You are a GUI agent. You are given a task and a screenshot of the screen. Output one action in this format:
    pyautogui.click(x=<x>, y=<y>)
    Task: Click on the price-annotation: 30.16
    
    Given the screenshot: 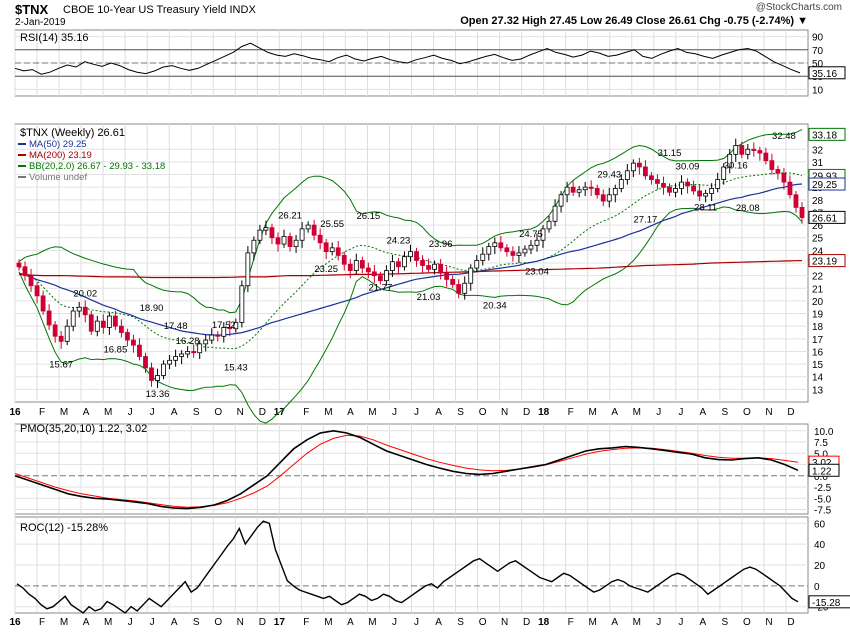 What is the action you would take?
    pyautogui.click(x=736, y=166)
    